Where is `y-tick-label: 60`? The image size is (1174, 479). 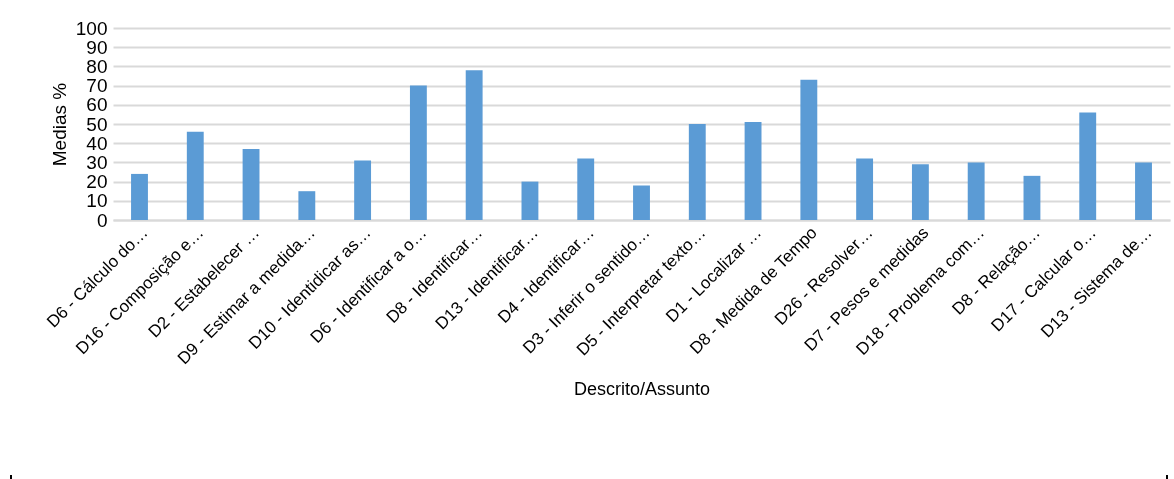
y-tick-label: 60 is located at coordinates (97, 105).